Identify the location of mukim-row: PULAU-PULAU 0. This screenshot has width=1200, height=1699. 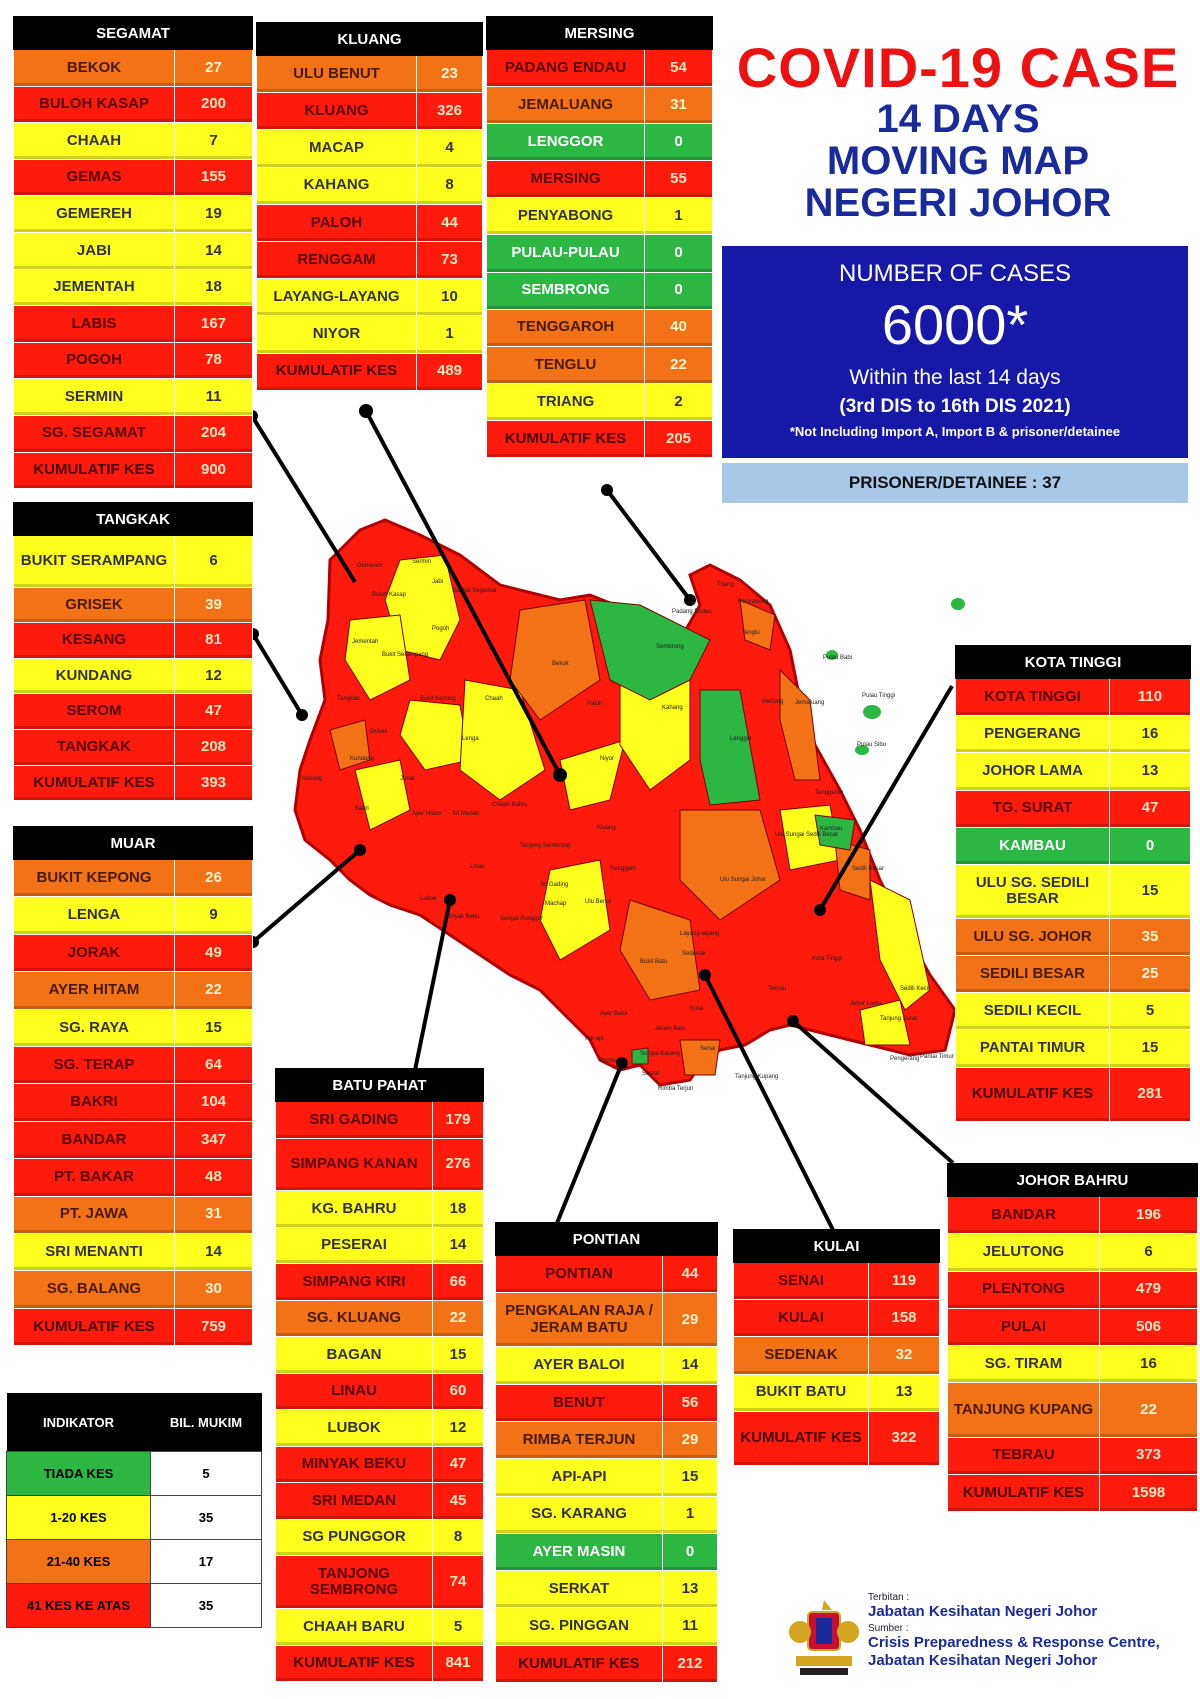
(600, 253).